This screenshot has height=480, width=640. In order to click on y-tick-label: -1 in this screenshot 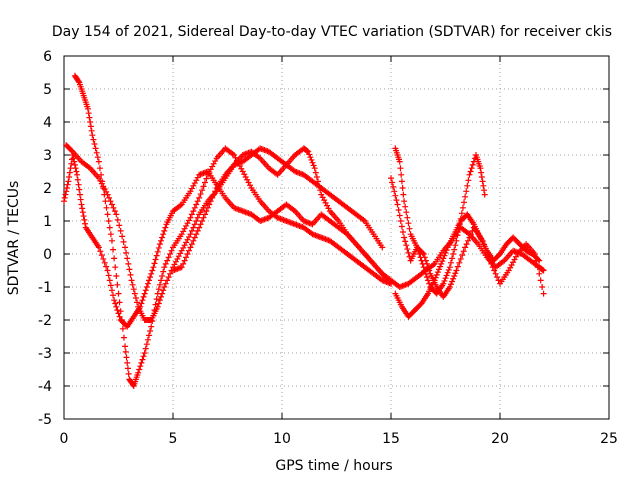, I will do `click(45, 288)`.